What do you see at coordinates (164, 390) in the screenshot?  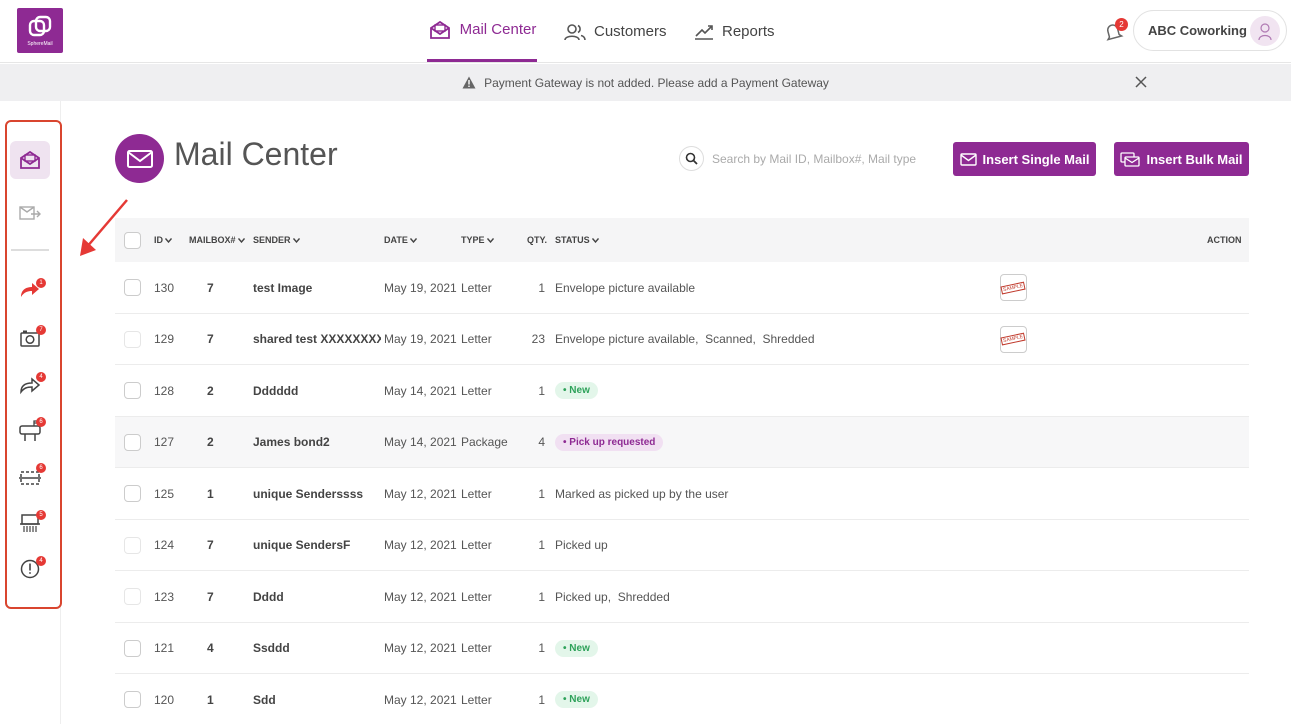 I see `row-id: 128` at bounding box center [164, 390].